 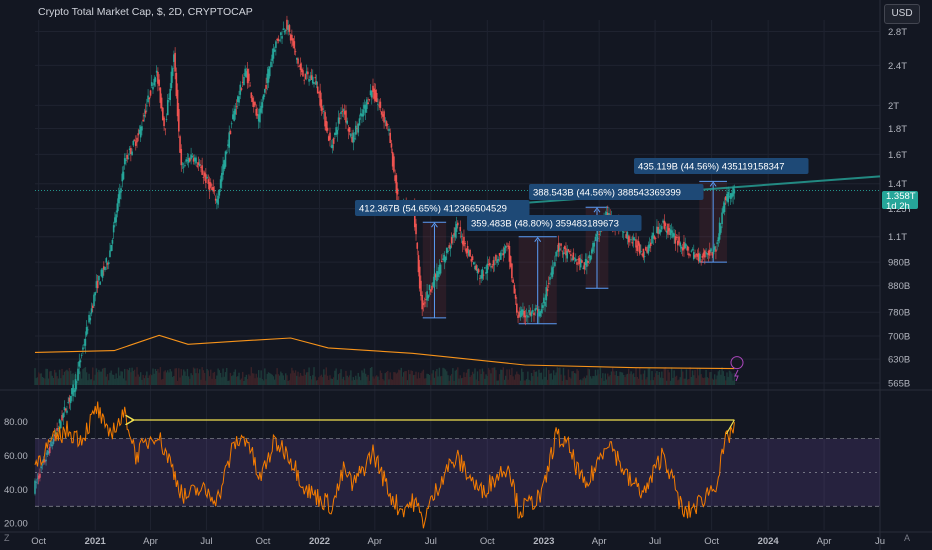 I want to click on last-price-value: 1.358T, so click(x=901, y=196).